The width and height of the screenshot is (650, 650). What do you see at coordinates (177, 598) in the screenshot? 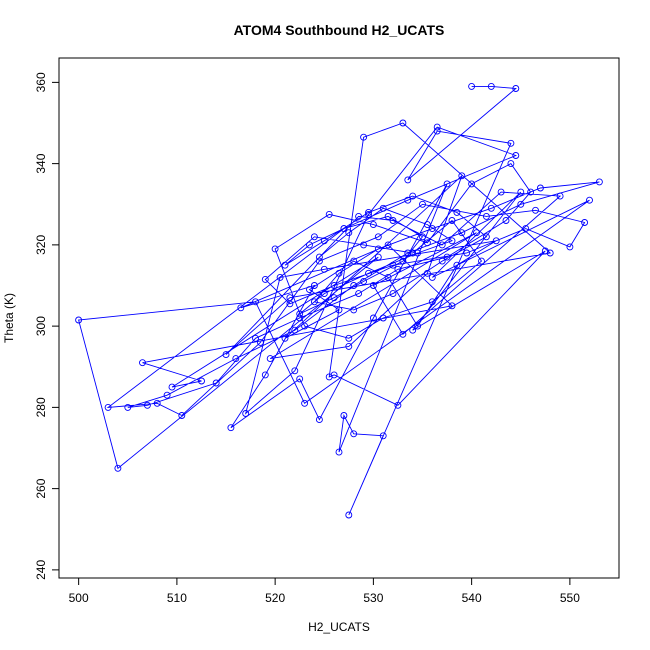
I see `x-tick-label: 510` at bounding box center [177, 598].